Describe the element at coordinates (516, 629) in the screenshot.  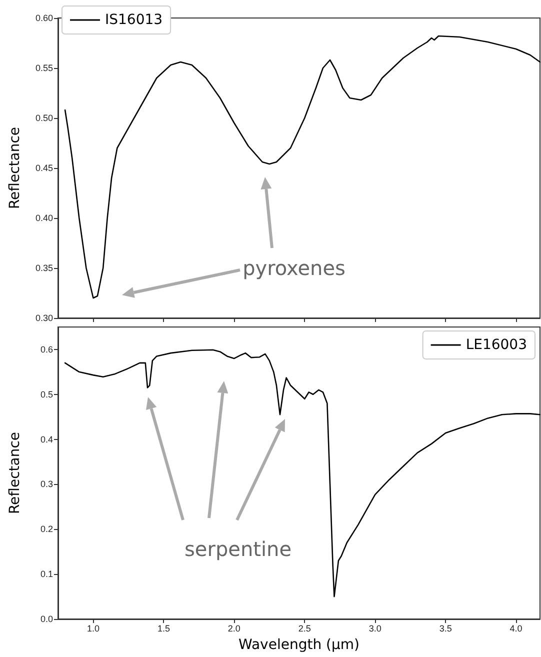
I see `x-tick-label: 4.0` at that location.